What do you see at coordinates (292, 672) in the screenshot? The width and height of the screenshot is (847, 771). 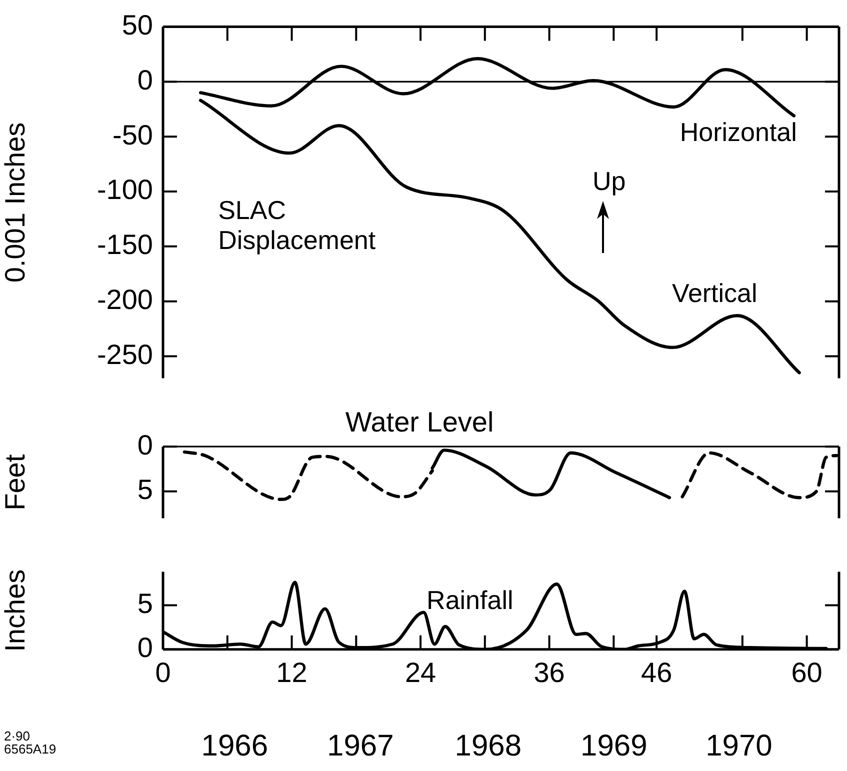 I see `x-tick-label: 12` at bounding box center [292, 672].